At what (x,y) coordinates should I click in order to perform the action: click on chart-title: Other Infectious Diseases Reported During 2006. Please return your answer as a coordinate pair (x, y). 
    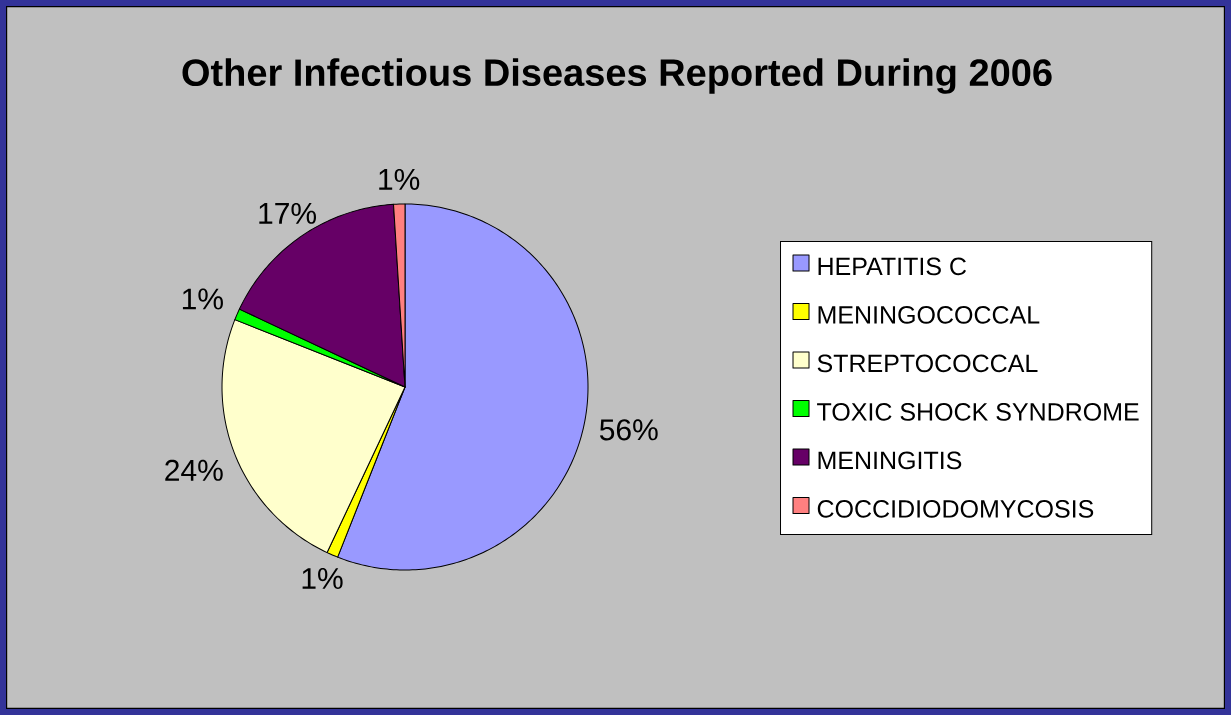
    Looking at the image, I should click on (617, 76).